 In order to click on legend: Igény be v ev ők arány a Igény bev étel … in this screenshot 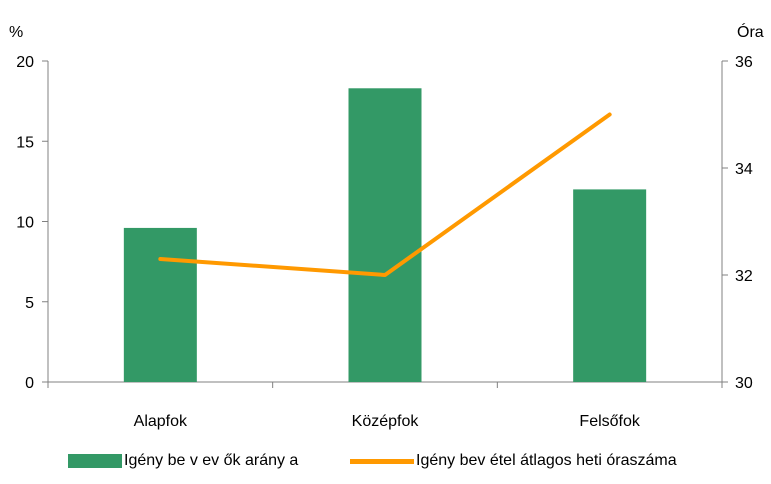, I will do `click(385, 466)`.